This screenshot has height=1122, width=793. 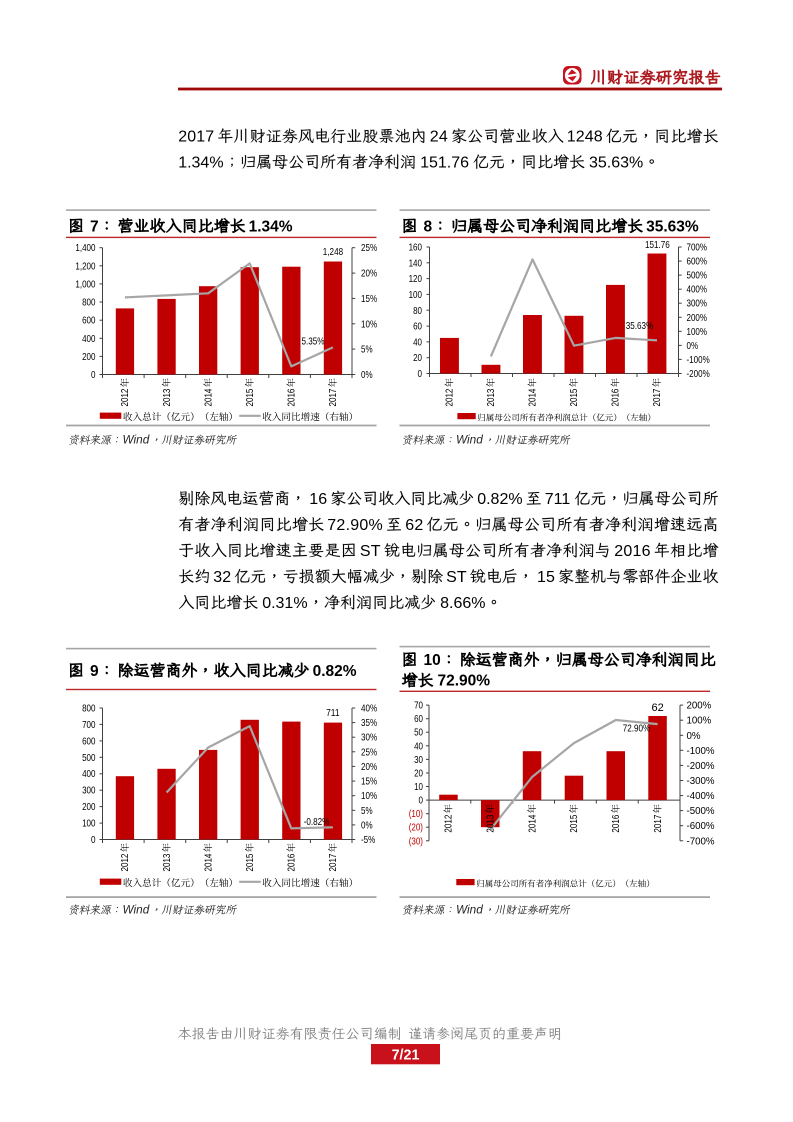 What do you see at coordinates (416, 263) in the screenshot?
I see `svg-text: 140` at bounding box center [416, 263].